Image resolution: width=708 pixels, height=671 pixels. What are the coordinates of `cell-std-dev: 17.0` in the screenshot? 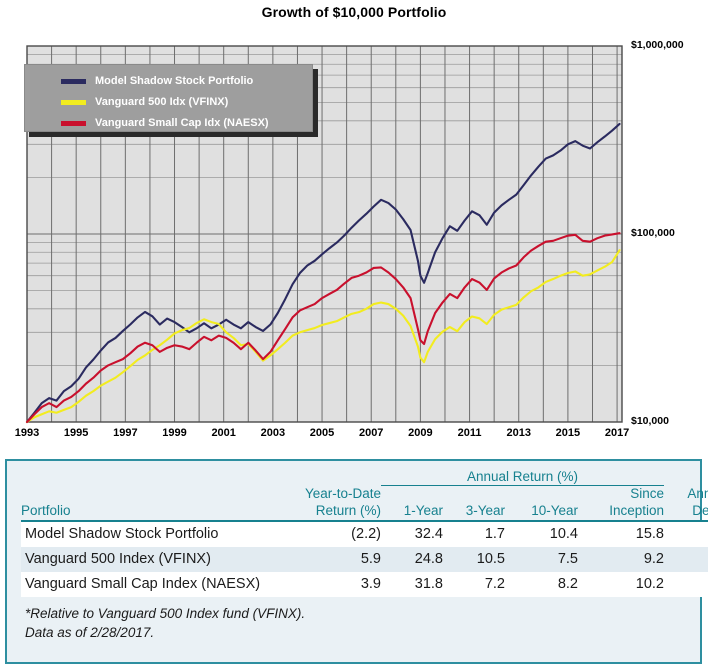 It's located at (686, 534).